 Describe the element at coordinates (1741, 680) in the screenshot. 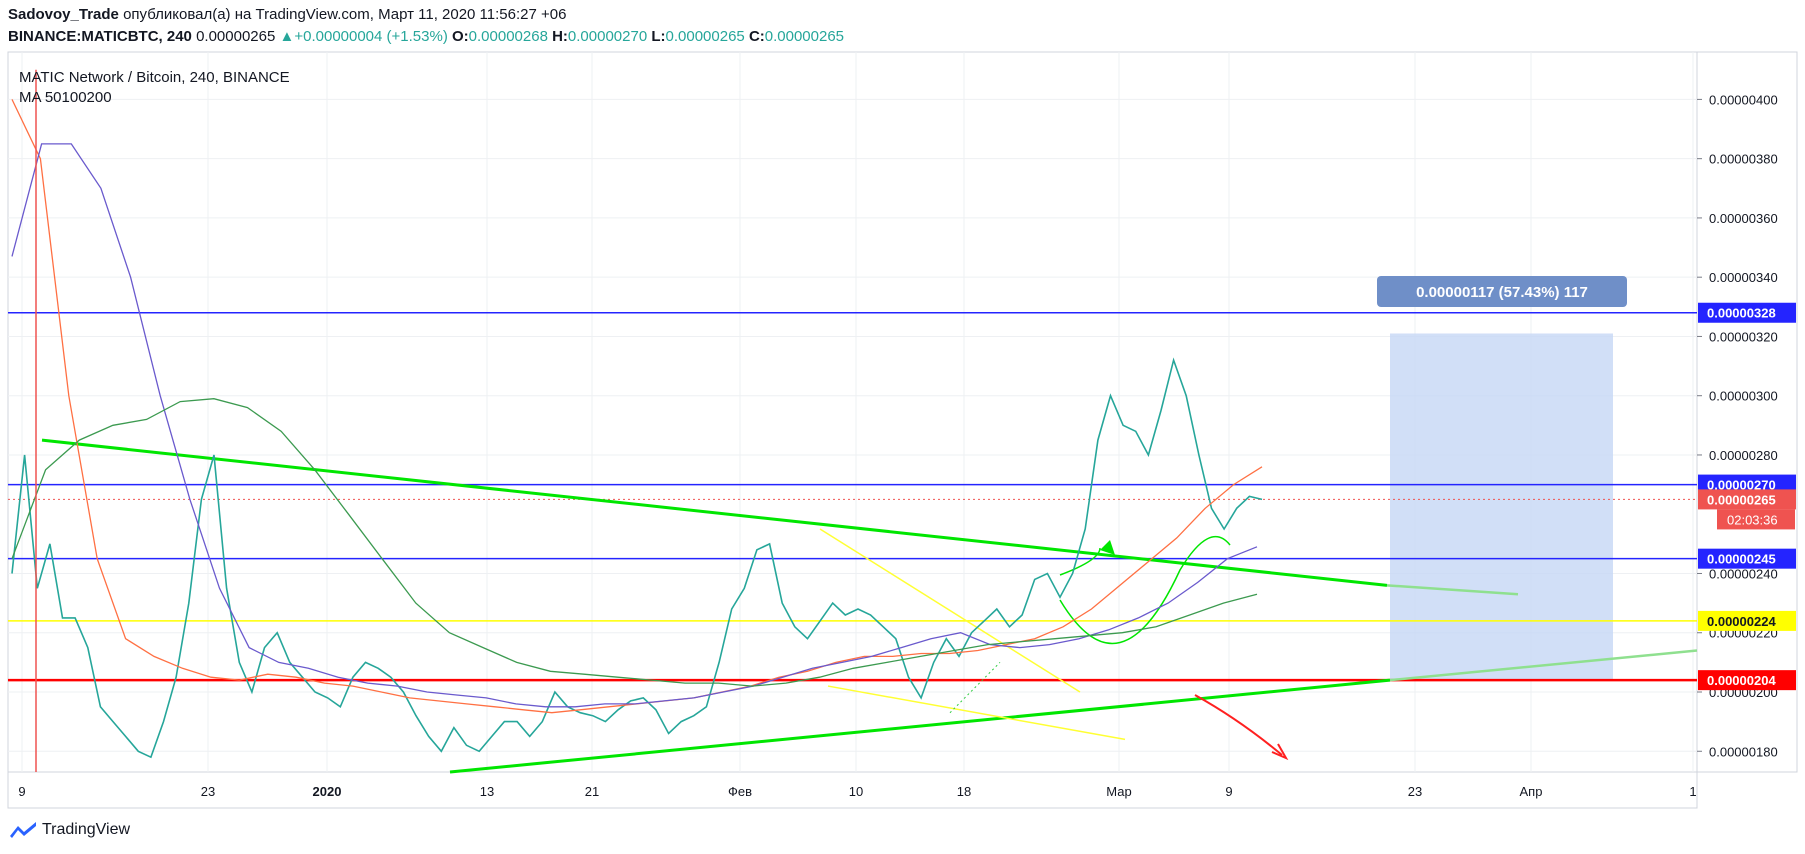

I see `level-price-label: 0.00000204` at that location.